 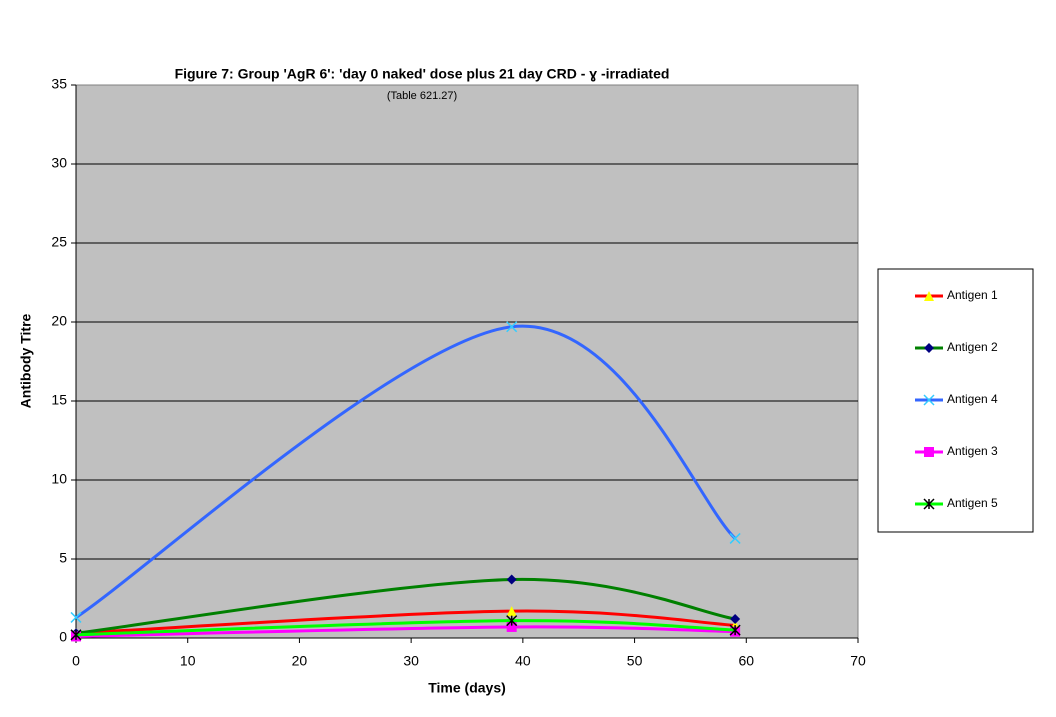 What do you see at coordinates (858, 661) in the screenshot?
I see `x-tick-label: 70` at bounding box center [858, 661].